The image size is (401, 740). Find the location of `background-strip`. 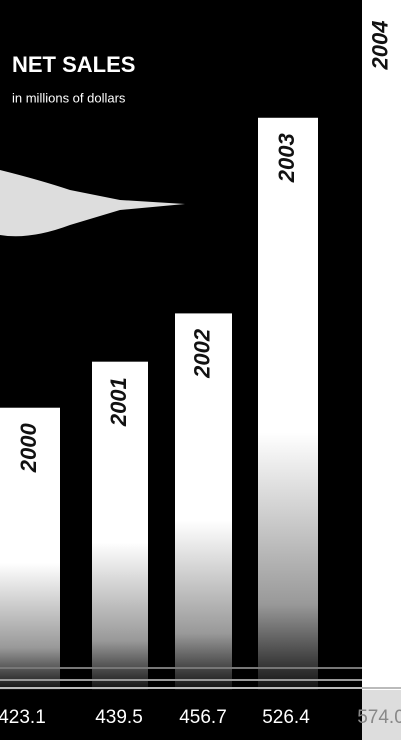

background-strip is located at coordinates (381, 715).